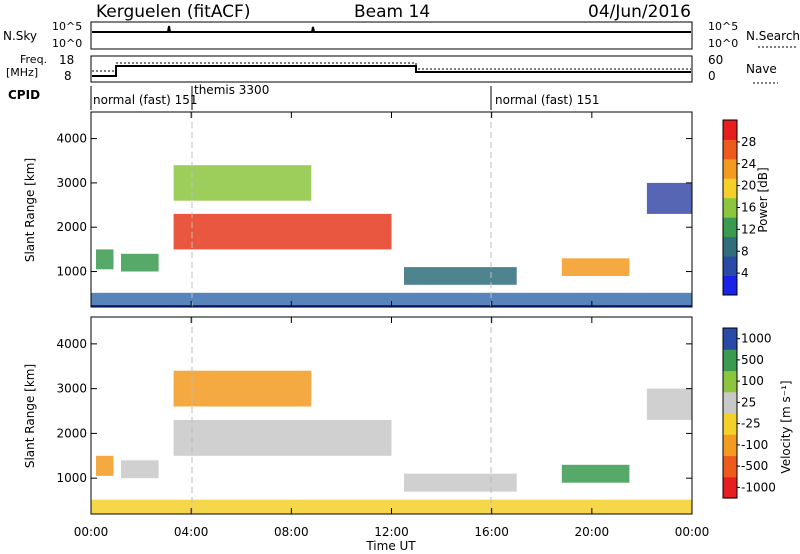 The height and width of the screenshot is (554, 800). I want to click on velocity-colorbar: 1000 500 100 25 -25 -100 -500 -1000, so click(749, 413).